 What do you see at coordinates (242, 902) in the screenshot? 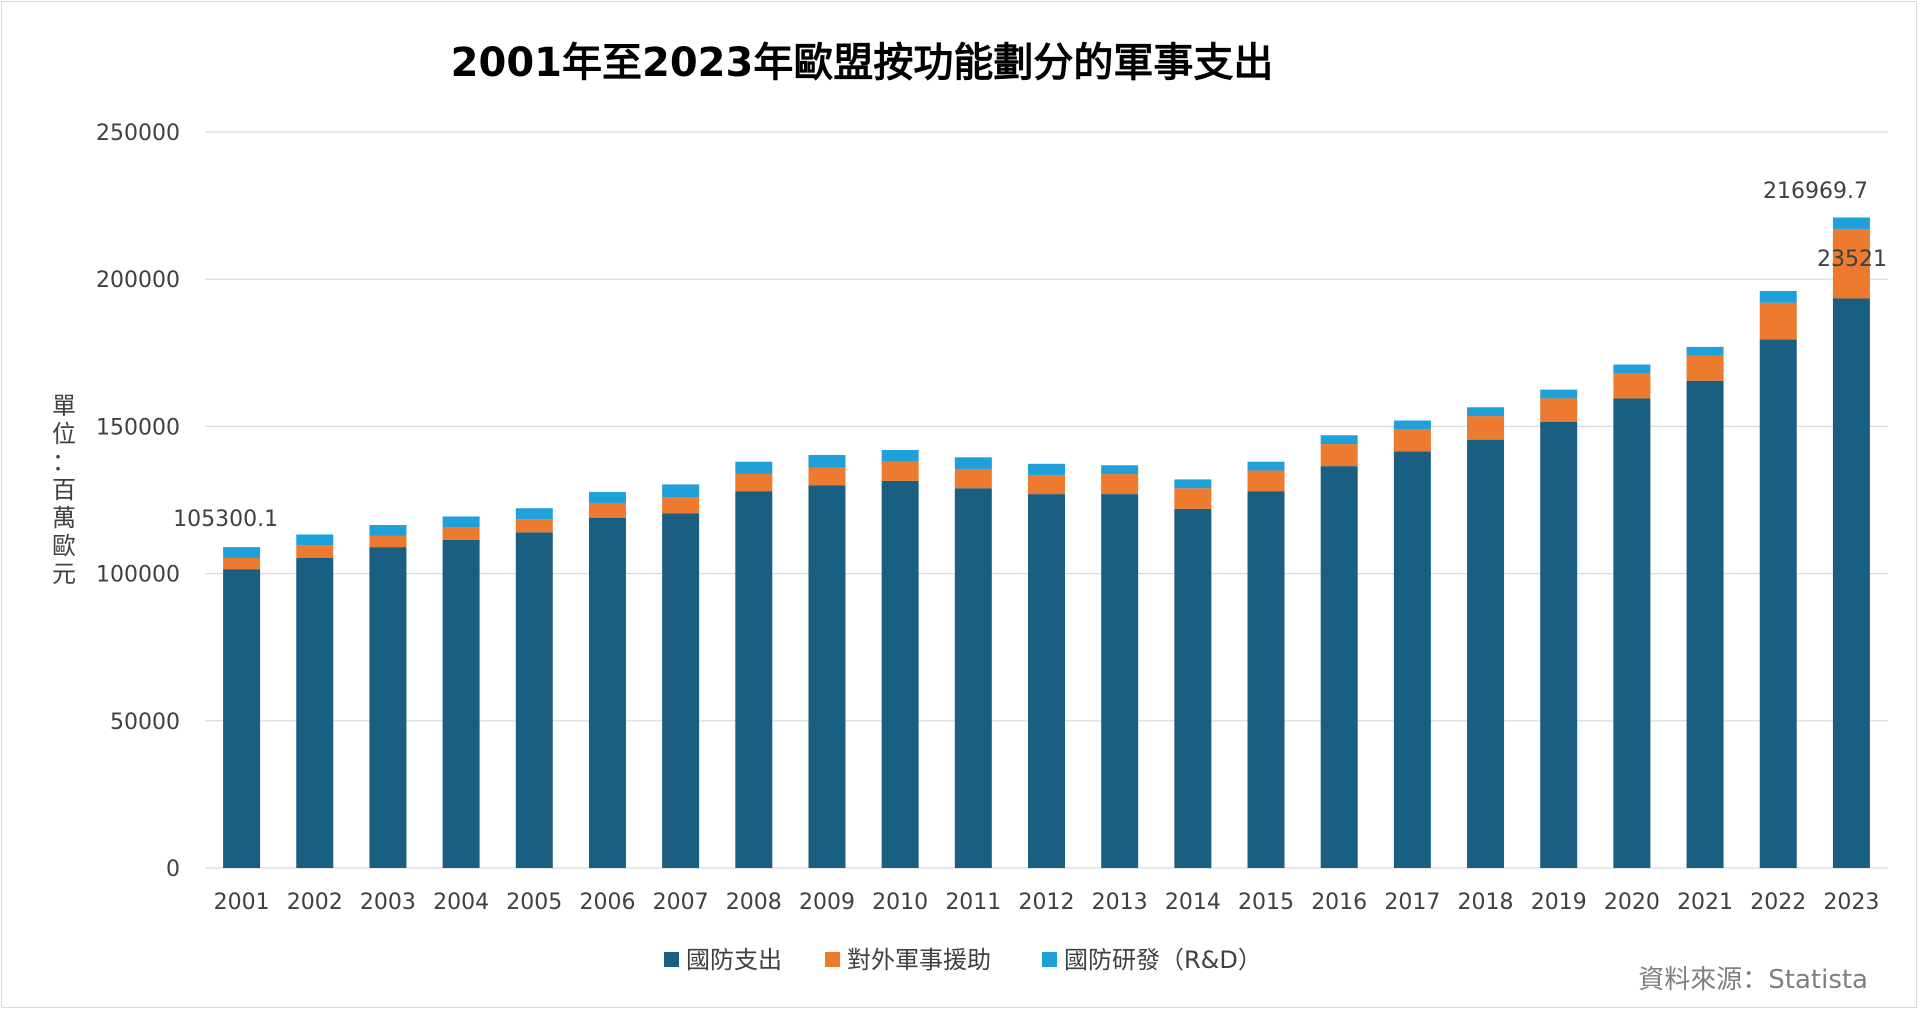
I see `x-tick-label: 2001` at bounding box center [242, 902].